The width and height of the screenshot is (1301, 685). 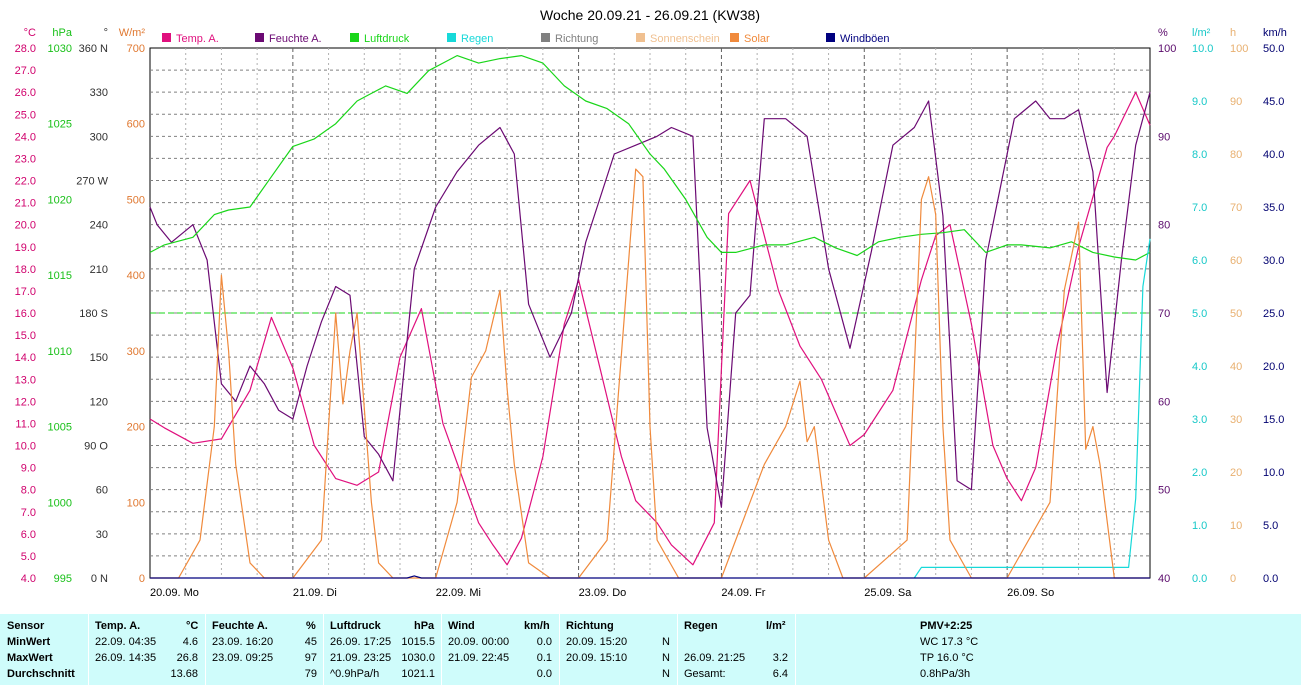 What do you see at coordinates (418, 642) in the screenshot?
I see `min-pressure-value: 1015.5` at bounding box center [418, 642].